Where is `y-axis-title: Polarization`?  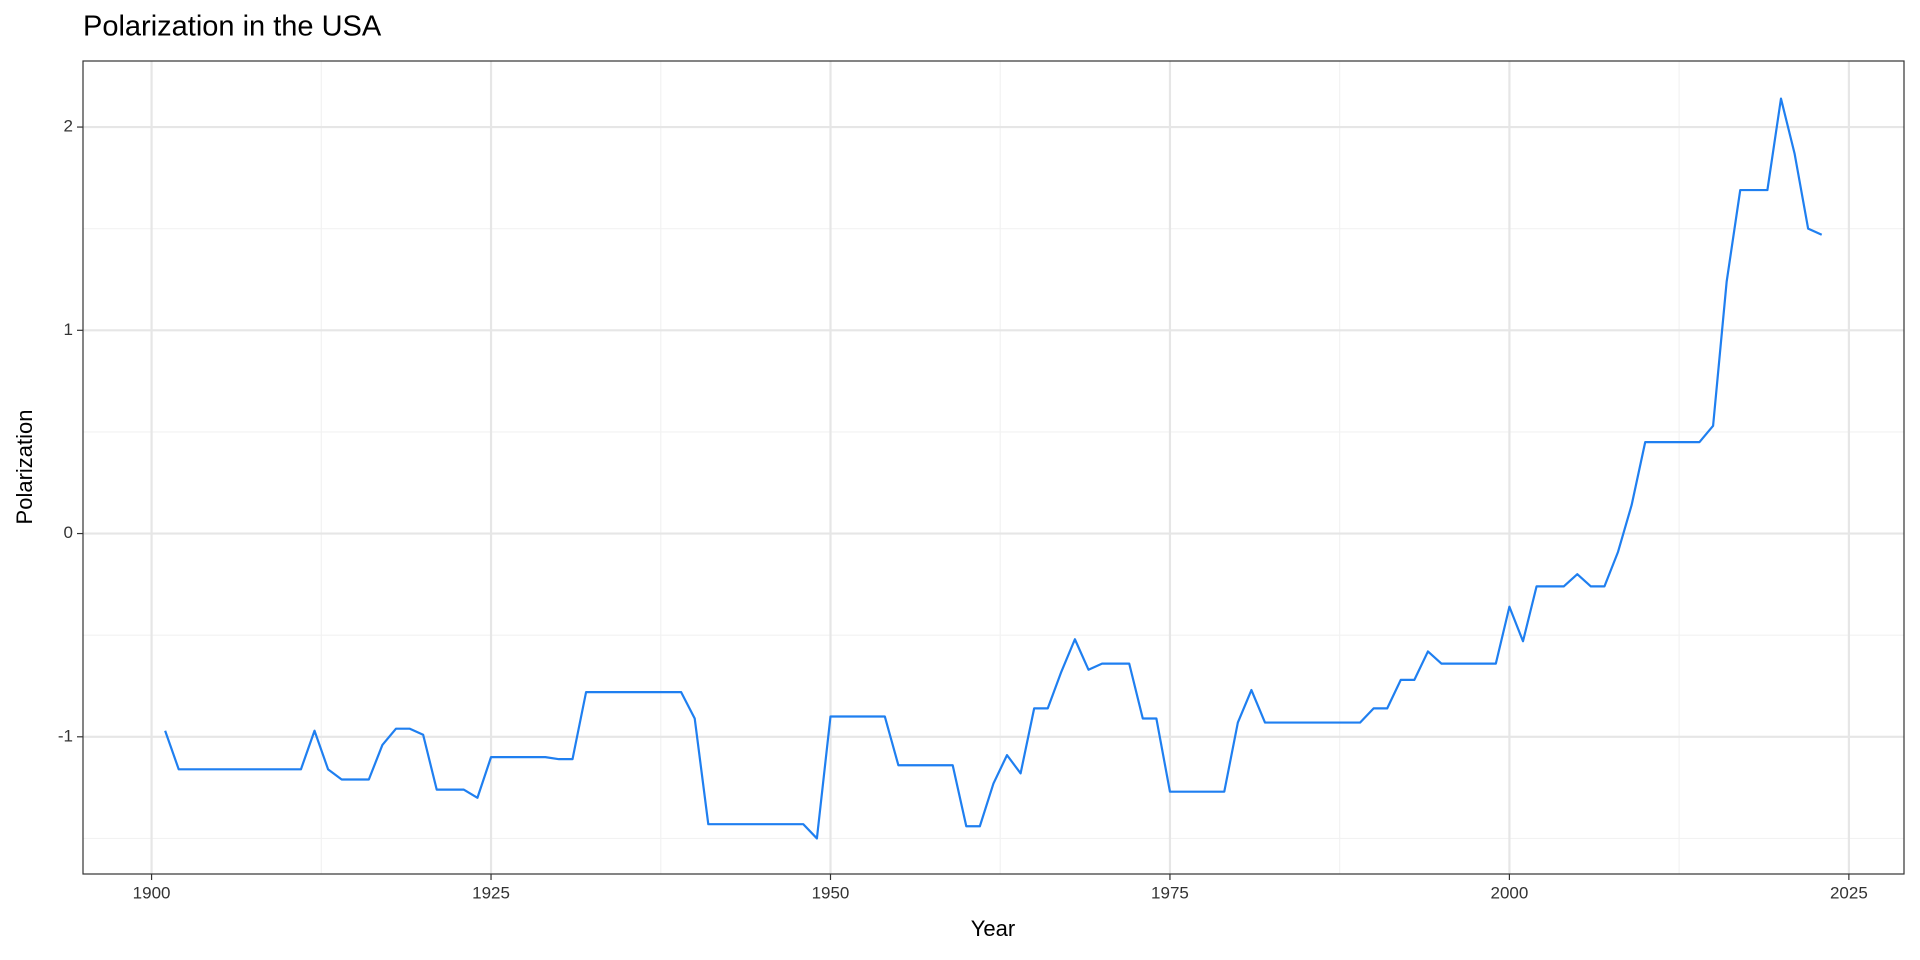
y-axis-title: Polarization is located at coordinates (24, 467).